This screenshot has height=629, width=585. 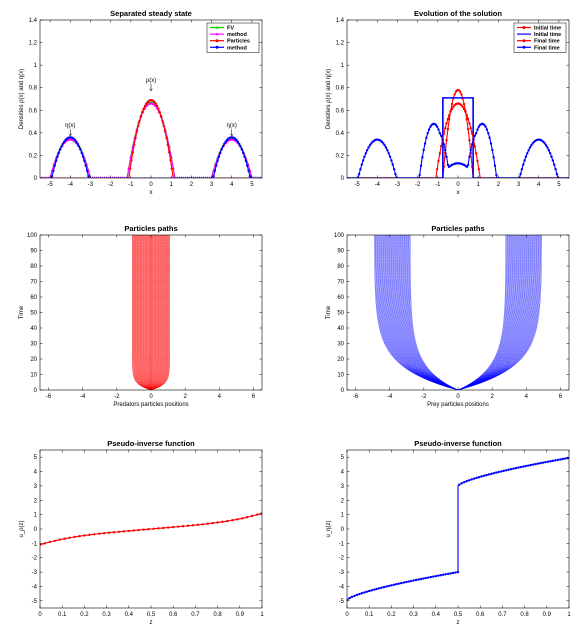 What do you see at coordinates (151, 193) in the screenshot?
I see `x-axis-label: x` at bounding box center [151, 193].